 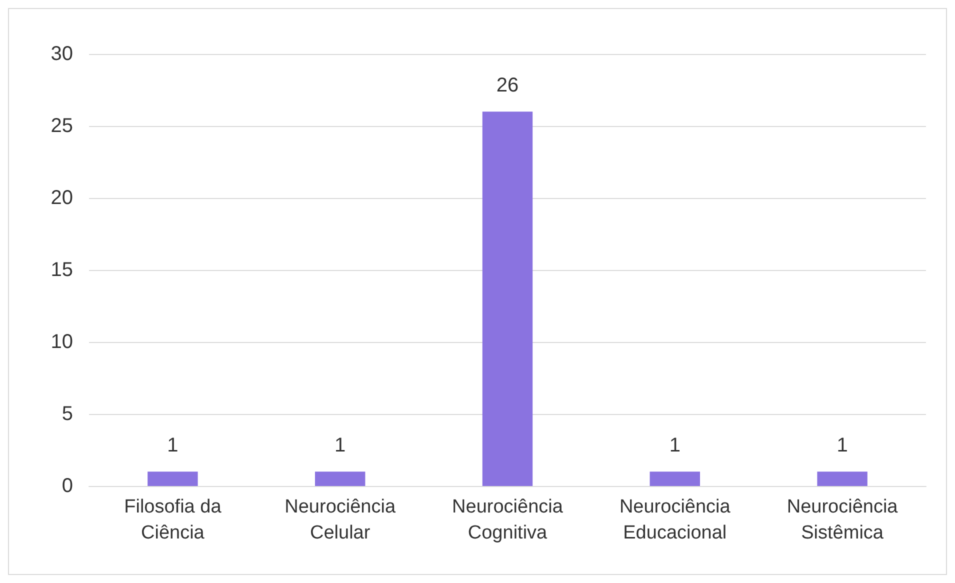 What do you see at coordinates (842, 520) in the screenshot?
I see `x-tick-label: Neurociência Sistêmica` at bounding box center [842, 520].